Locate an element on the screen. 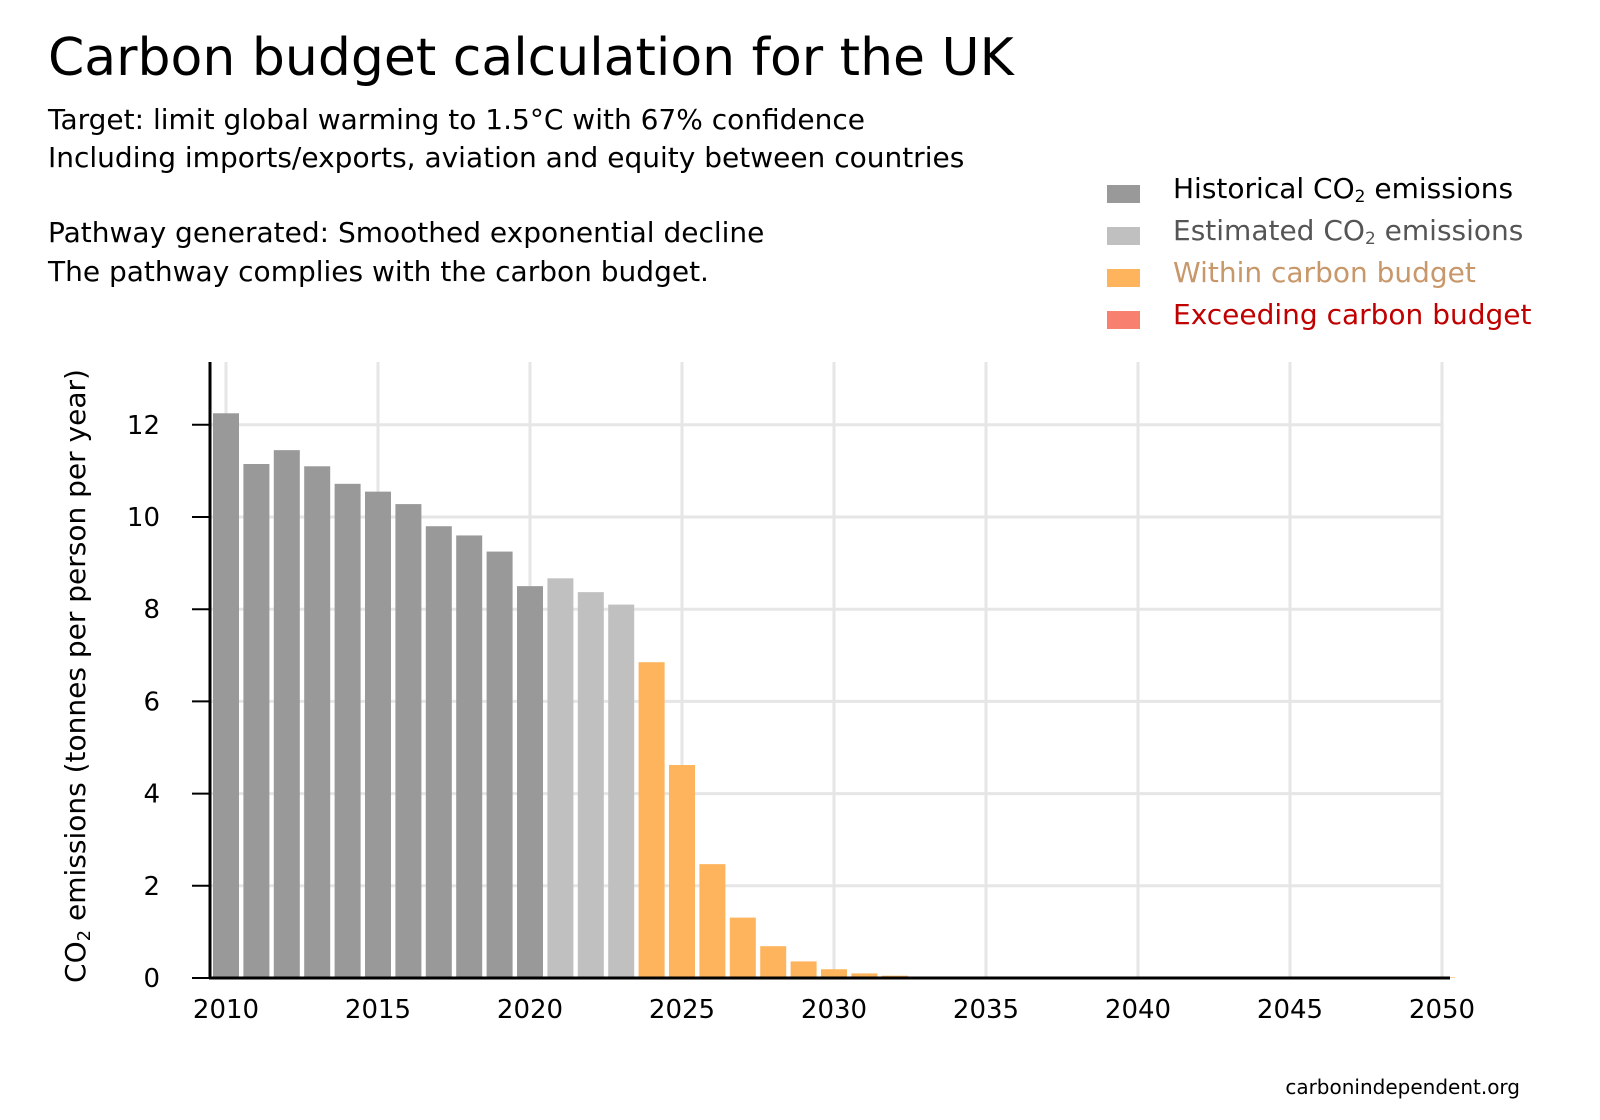 The height and width of the screenshot is (1120, 1600). y-tick-label: 10 is located at coordinates (143, 518).